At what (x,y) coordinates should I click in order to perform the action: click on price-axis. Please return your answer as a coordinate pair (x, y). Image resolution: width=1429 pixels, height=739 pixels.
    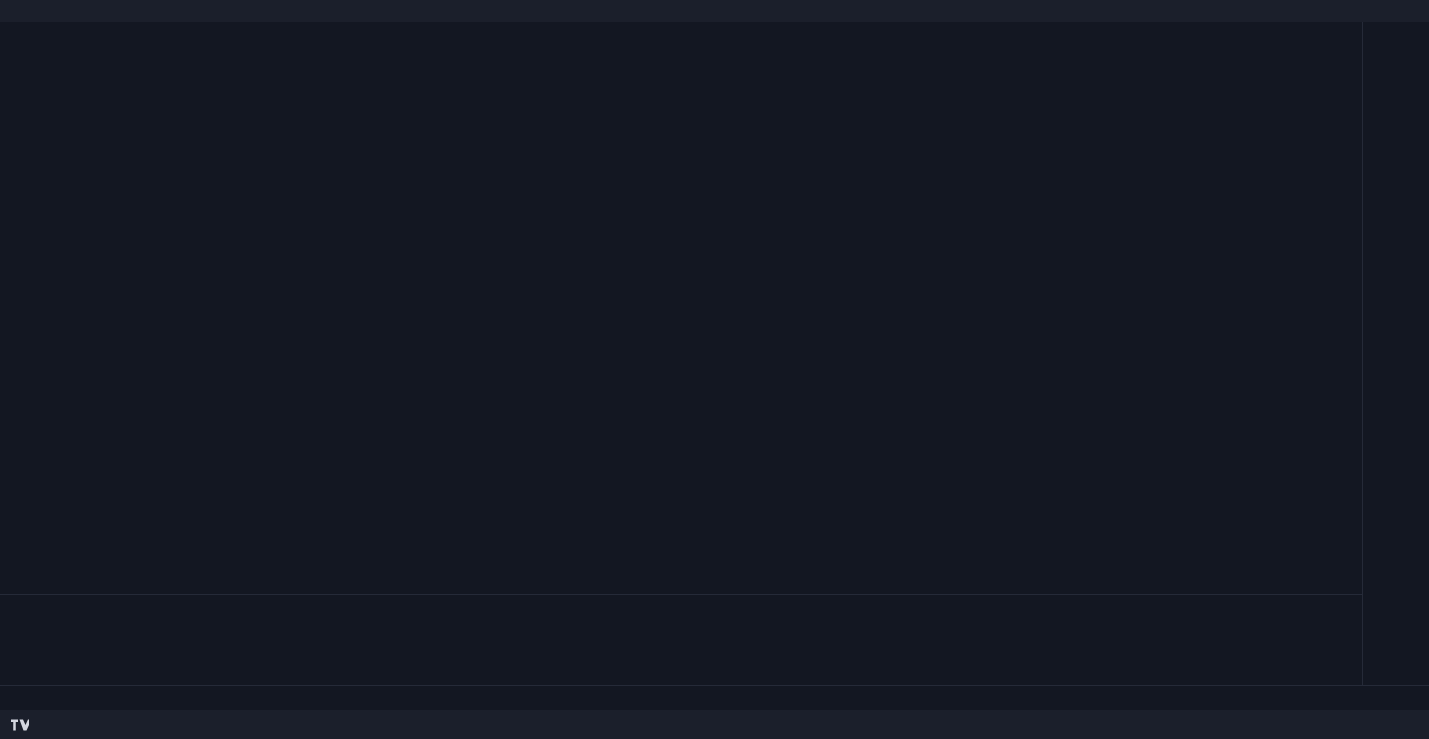
    Looking at the image, I should click on (1395, 353).